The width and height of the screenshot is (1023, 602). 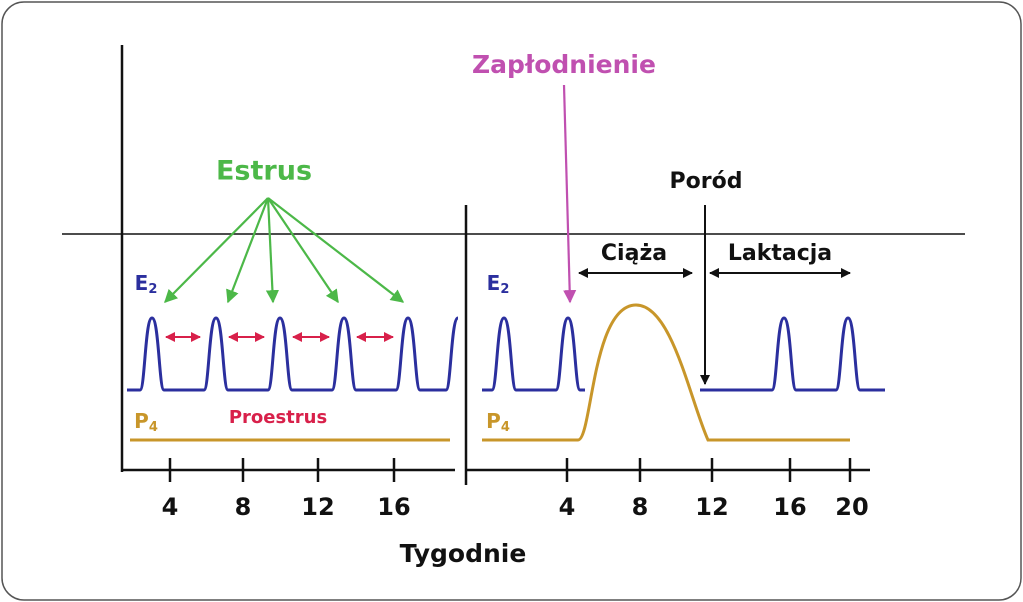 I want to click on lactation-label: Laktacja, so click(x=780, y=253).